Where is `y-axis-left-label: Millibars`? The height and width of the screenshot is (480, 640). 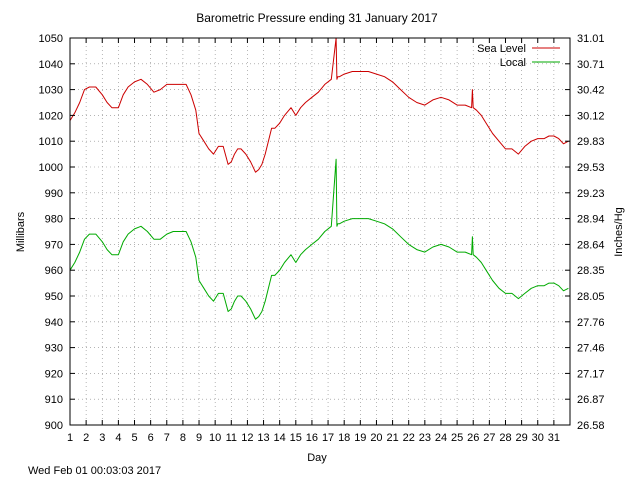 y-axis-left-label: Millibars is located at coordinates (21, 231).